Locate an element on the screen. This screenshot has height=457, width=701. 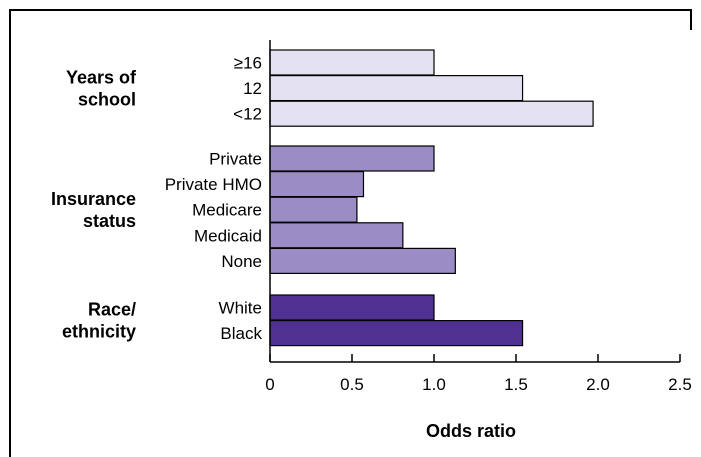
x-tick-label-0: 0 is located at coordinates (269, 384).